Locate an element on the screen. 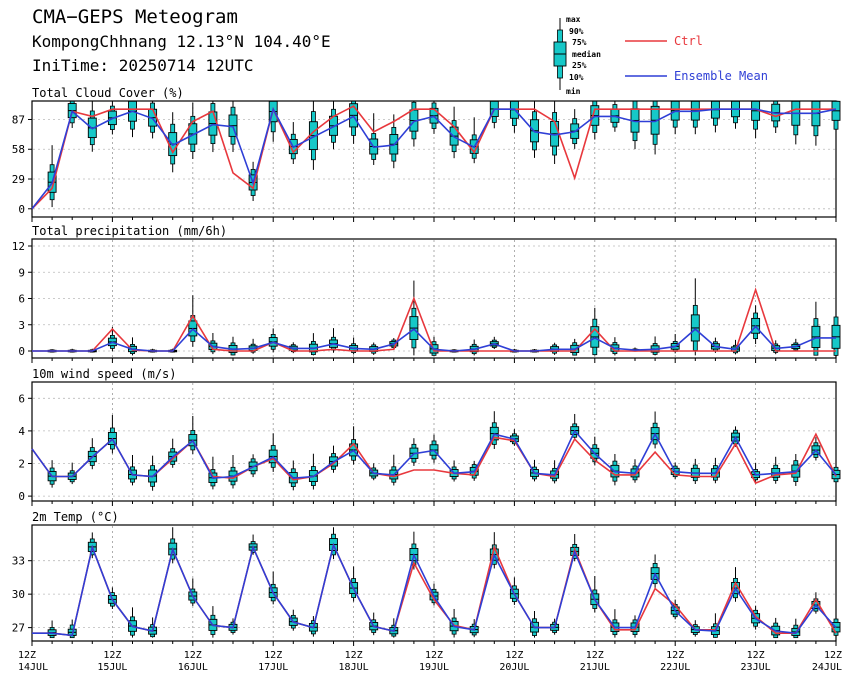 This screenshot has height=680, width=858. legend-ctrl-label: Ctrl is located at coordinates (688, 41).